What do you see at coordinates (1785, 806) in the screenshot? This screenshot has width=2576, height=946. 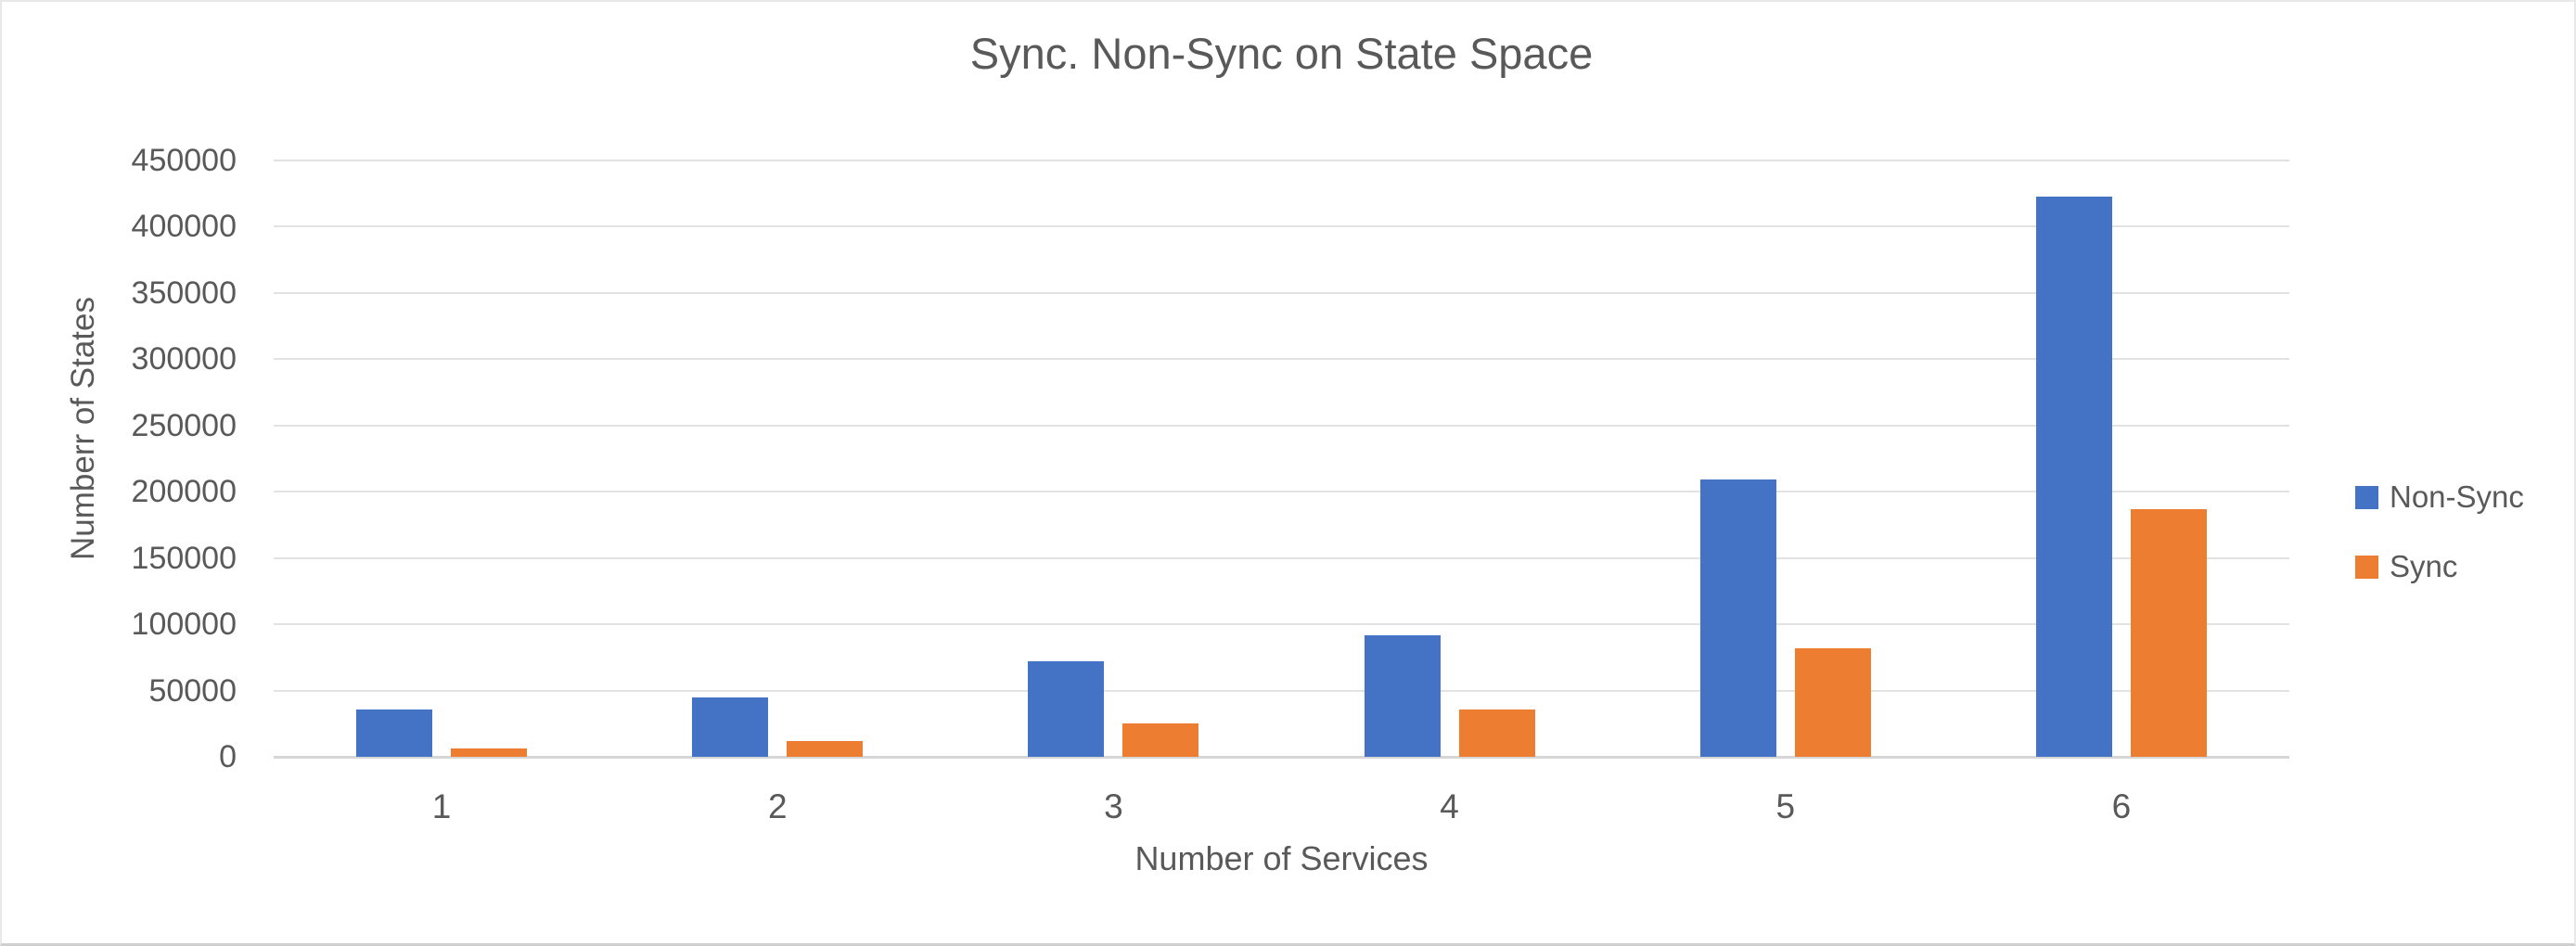 I see `x-tick-label: 5` at bounding box center [1785, 806].